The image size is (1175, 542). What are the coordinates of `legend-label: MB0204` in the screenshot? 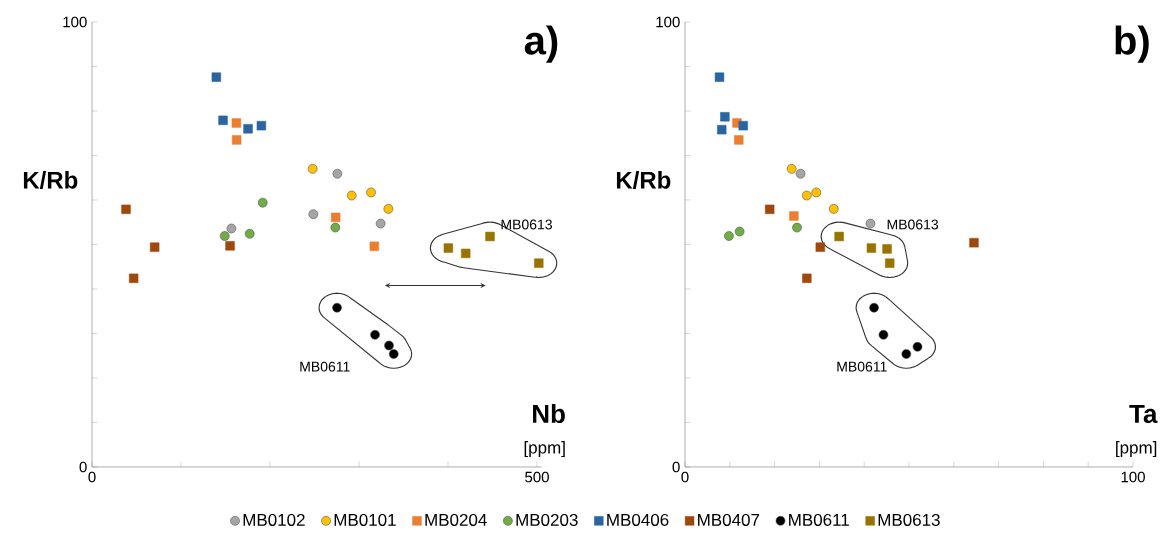 It's located at (456, 519).